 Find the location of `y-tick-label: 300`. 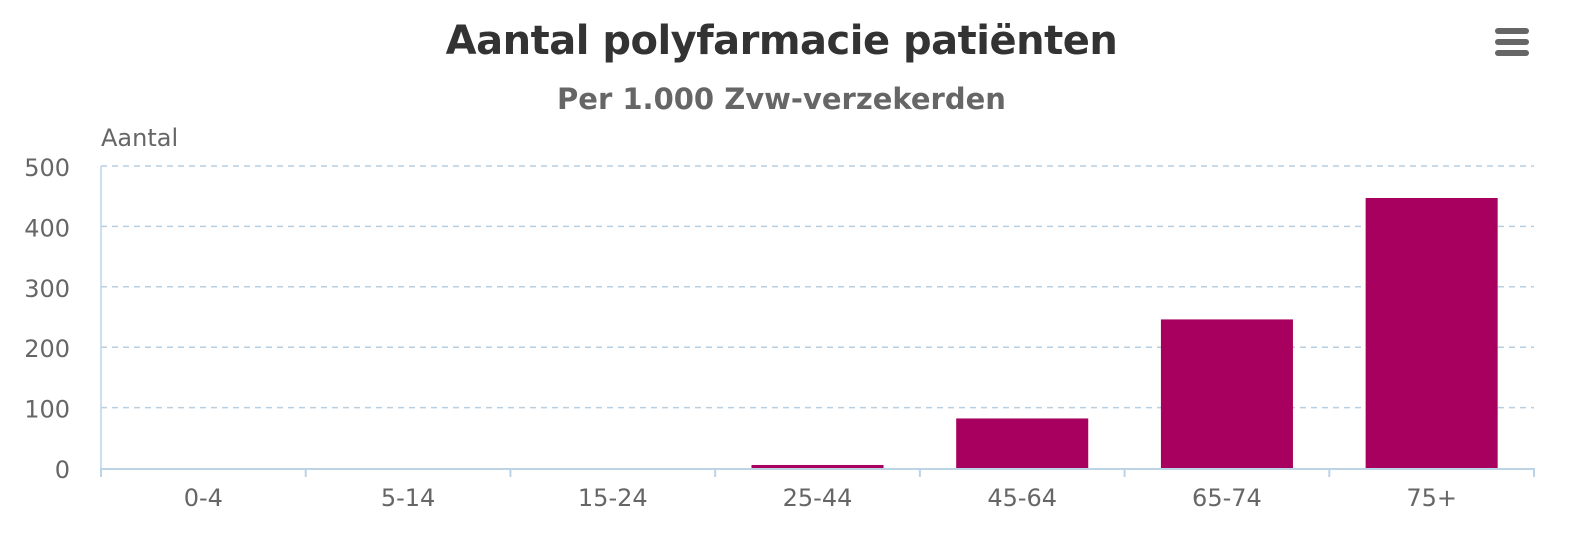

y-tick-label: 300 is located at coordinates (47, 289).